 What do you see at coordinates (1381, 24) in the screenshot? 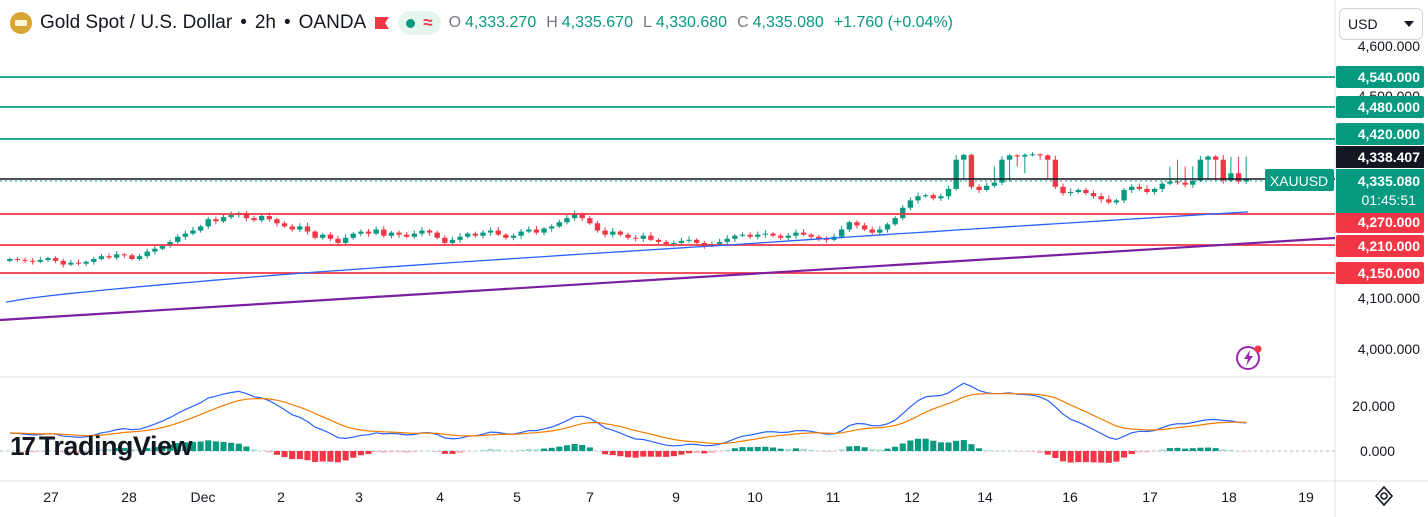
I see `currency-select: USD` at bounding box center [1381, 24].